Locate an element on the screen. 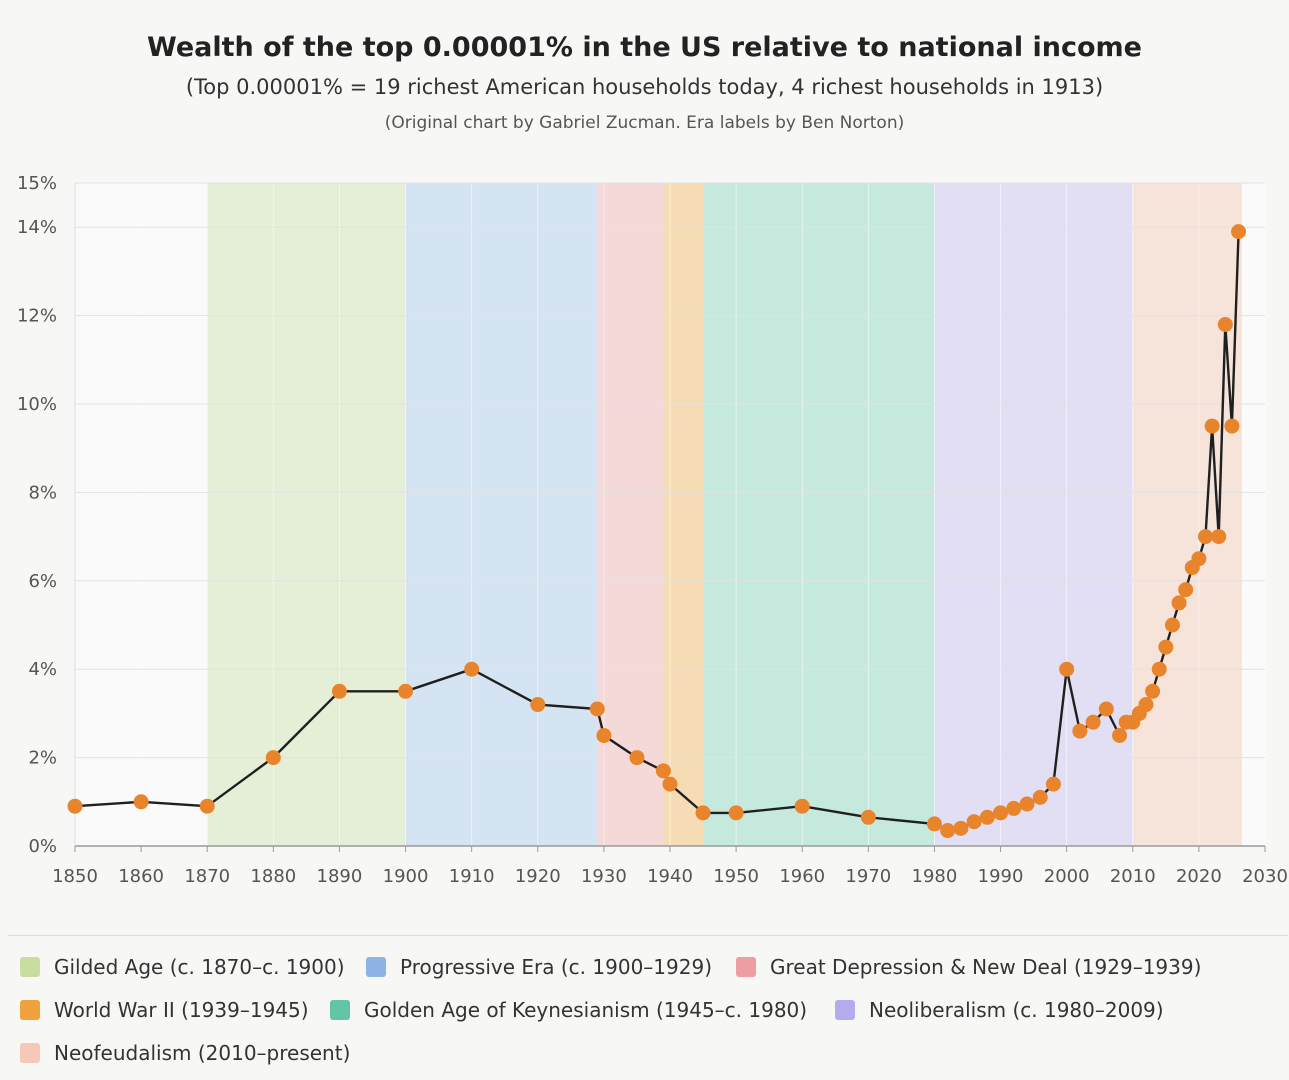 This screenshot has height=1080, width=1289. data-point-1900 is located at coordinates (406, 691).